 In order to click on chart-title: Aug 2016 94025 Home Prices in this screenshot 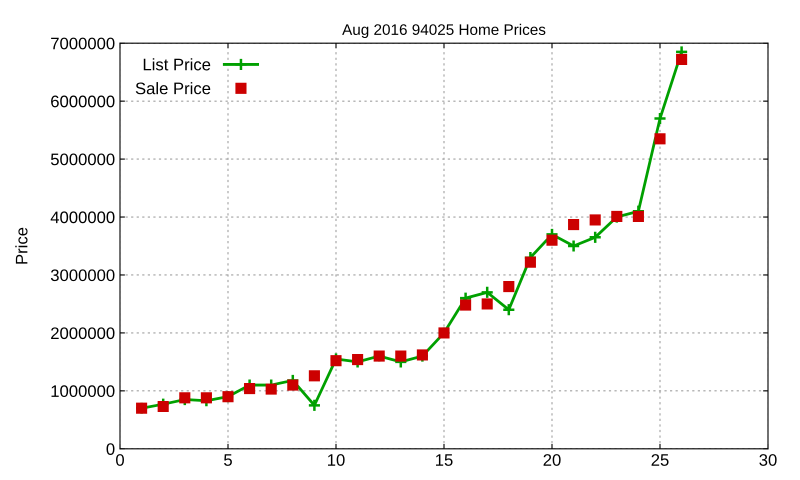, I will do `click(444, 31)`.